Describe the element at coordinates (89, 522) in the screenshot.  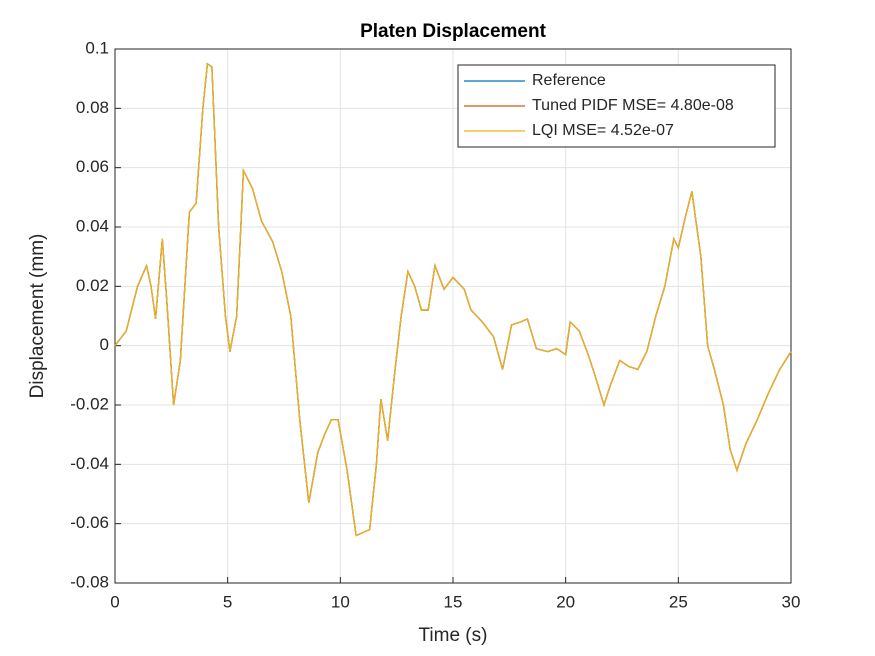
I see `y-tick-label: -0.06` at that location.